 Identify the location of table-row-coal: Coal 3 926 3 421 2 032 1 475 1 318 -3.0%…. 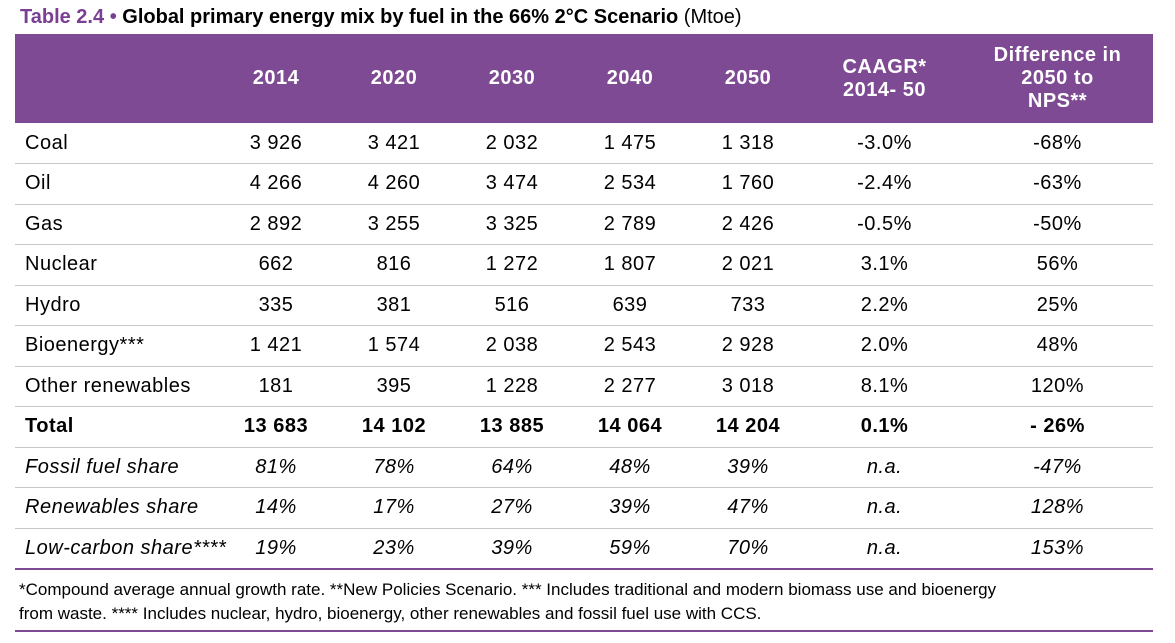
(584, 143).